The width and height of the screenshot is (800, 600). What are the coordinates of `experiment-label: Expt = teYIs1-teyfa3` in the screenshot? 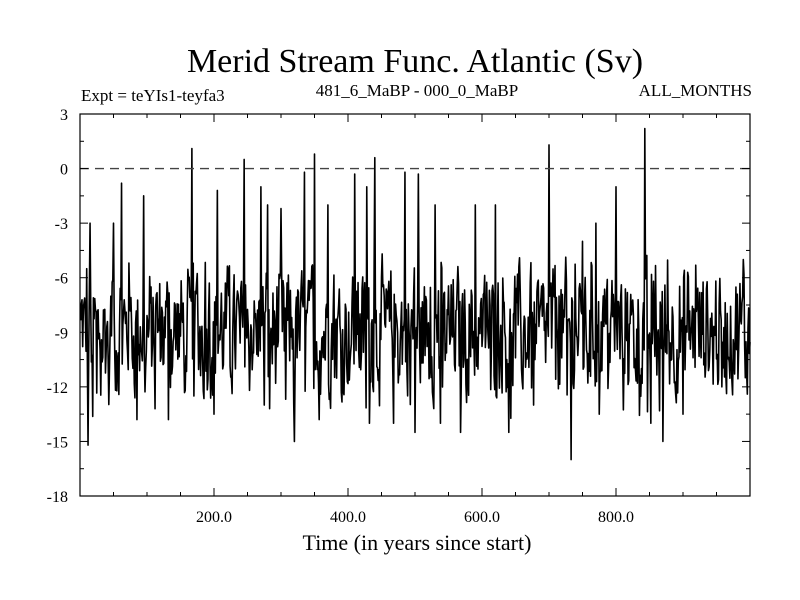 It's located at (153, 95).